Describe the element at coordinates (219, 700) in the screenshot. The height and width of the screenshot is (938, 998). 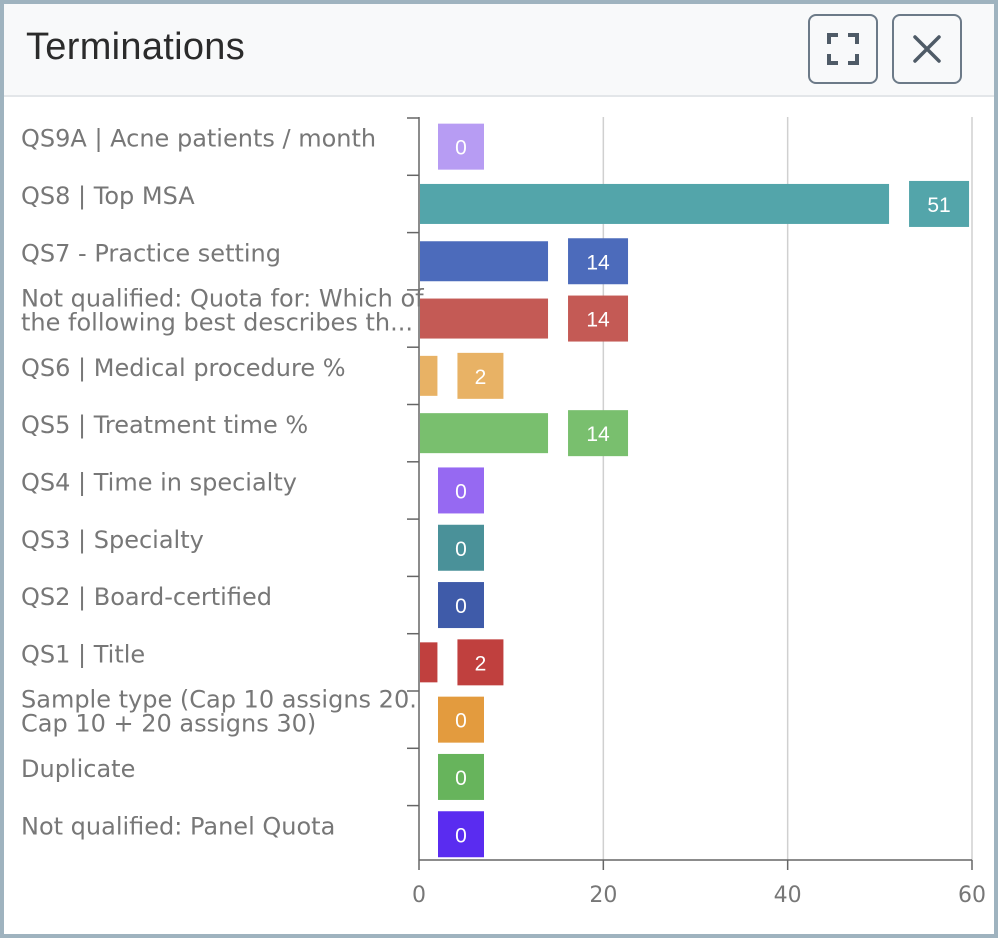
I see `category-label-10-line-0: Sample type (Cap 10 assigns 20.` at that location.